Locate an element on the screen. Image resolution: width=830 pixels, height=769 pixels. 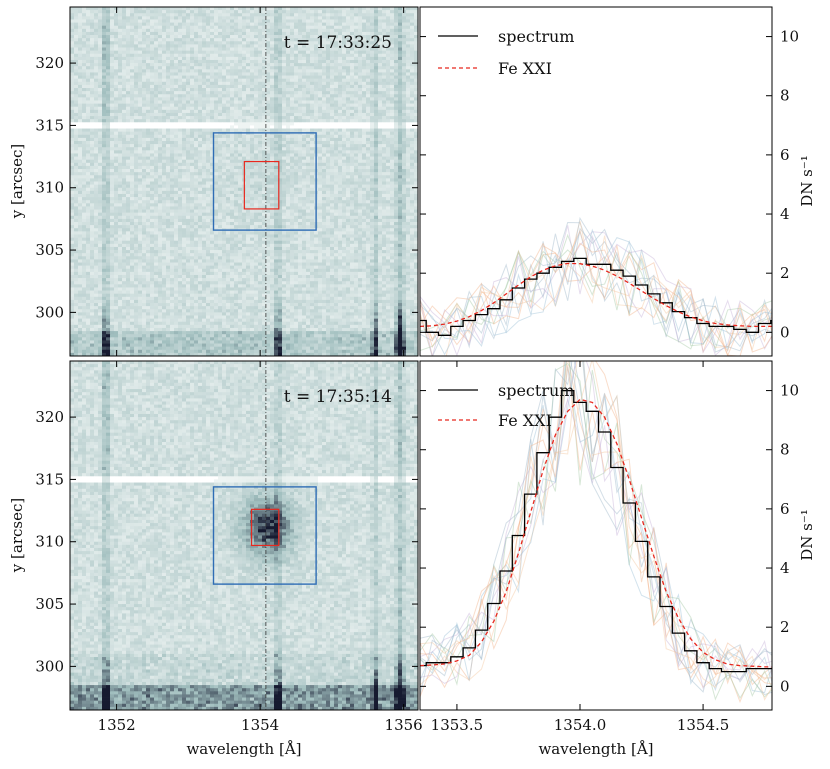
ylabel-spectrum-bottom: DN s⁻¹ is located at coordinates (807, 535).